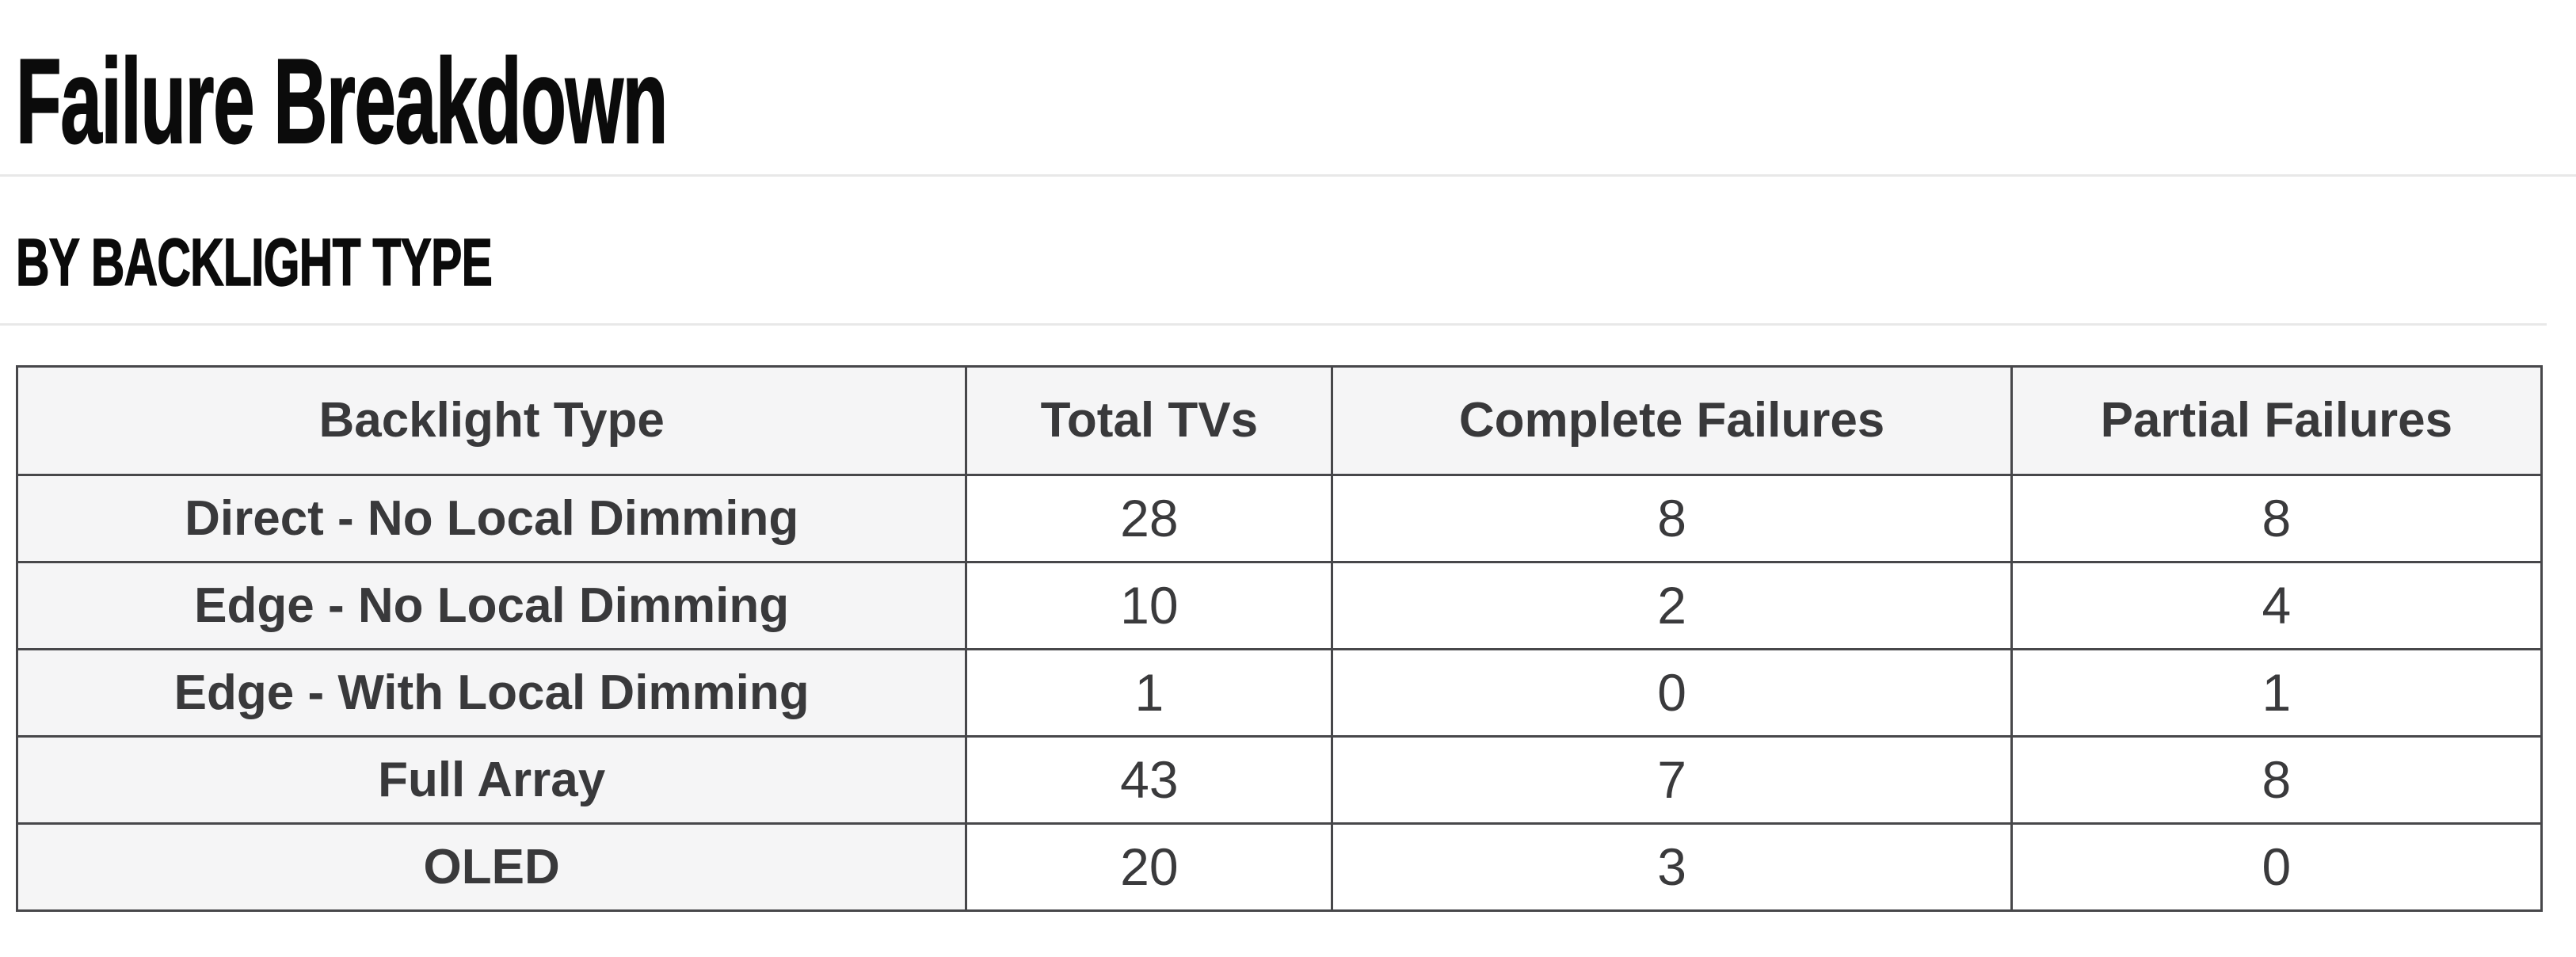  I want to click on table-row: Full Array 43 7 8, so click(1279, 780).